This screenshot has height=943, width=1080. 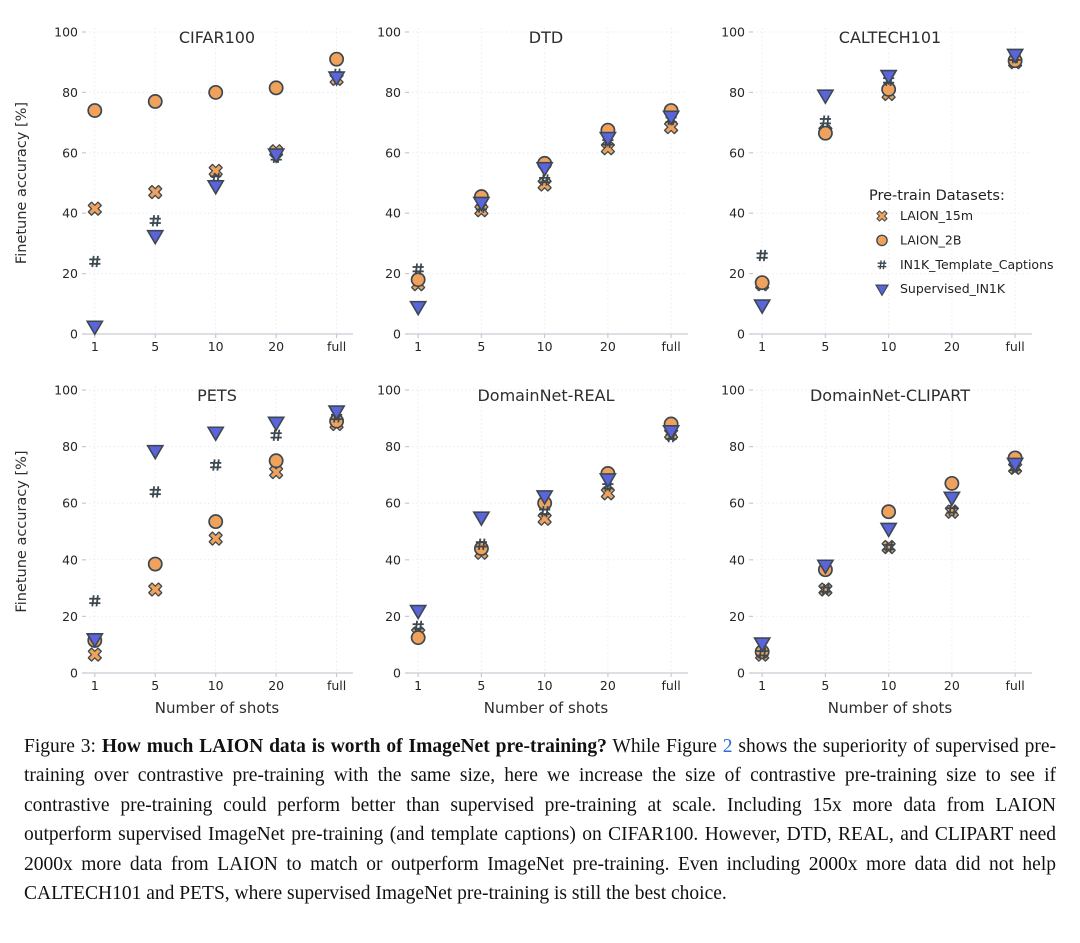 I want to click on chart-title: DomainNet-CLIPART, so click(x=890, y=395).